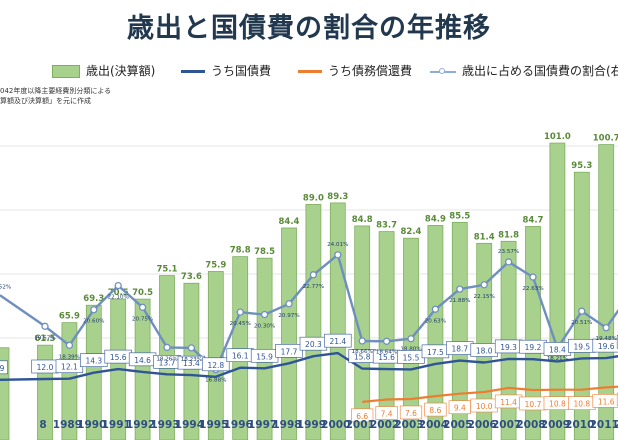 Image resolution: width=618 pixels, height=440 pixels. Describe the element at coordinates (459, 301) in the screenshot. I see `ratio-label-2005: 21.88%` at that location.